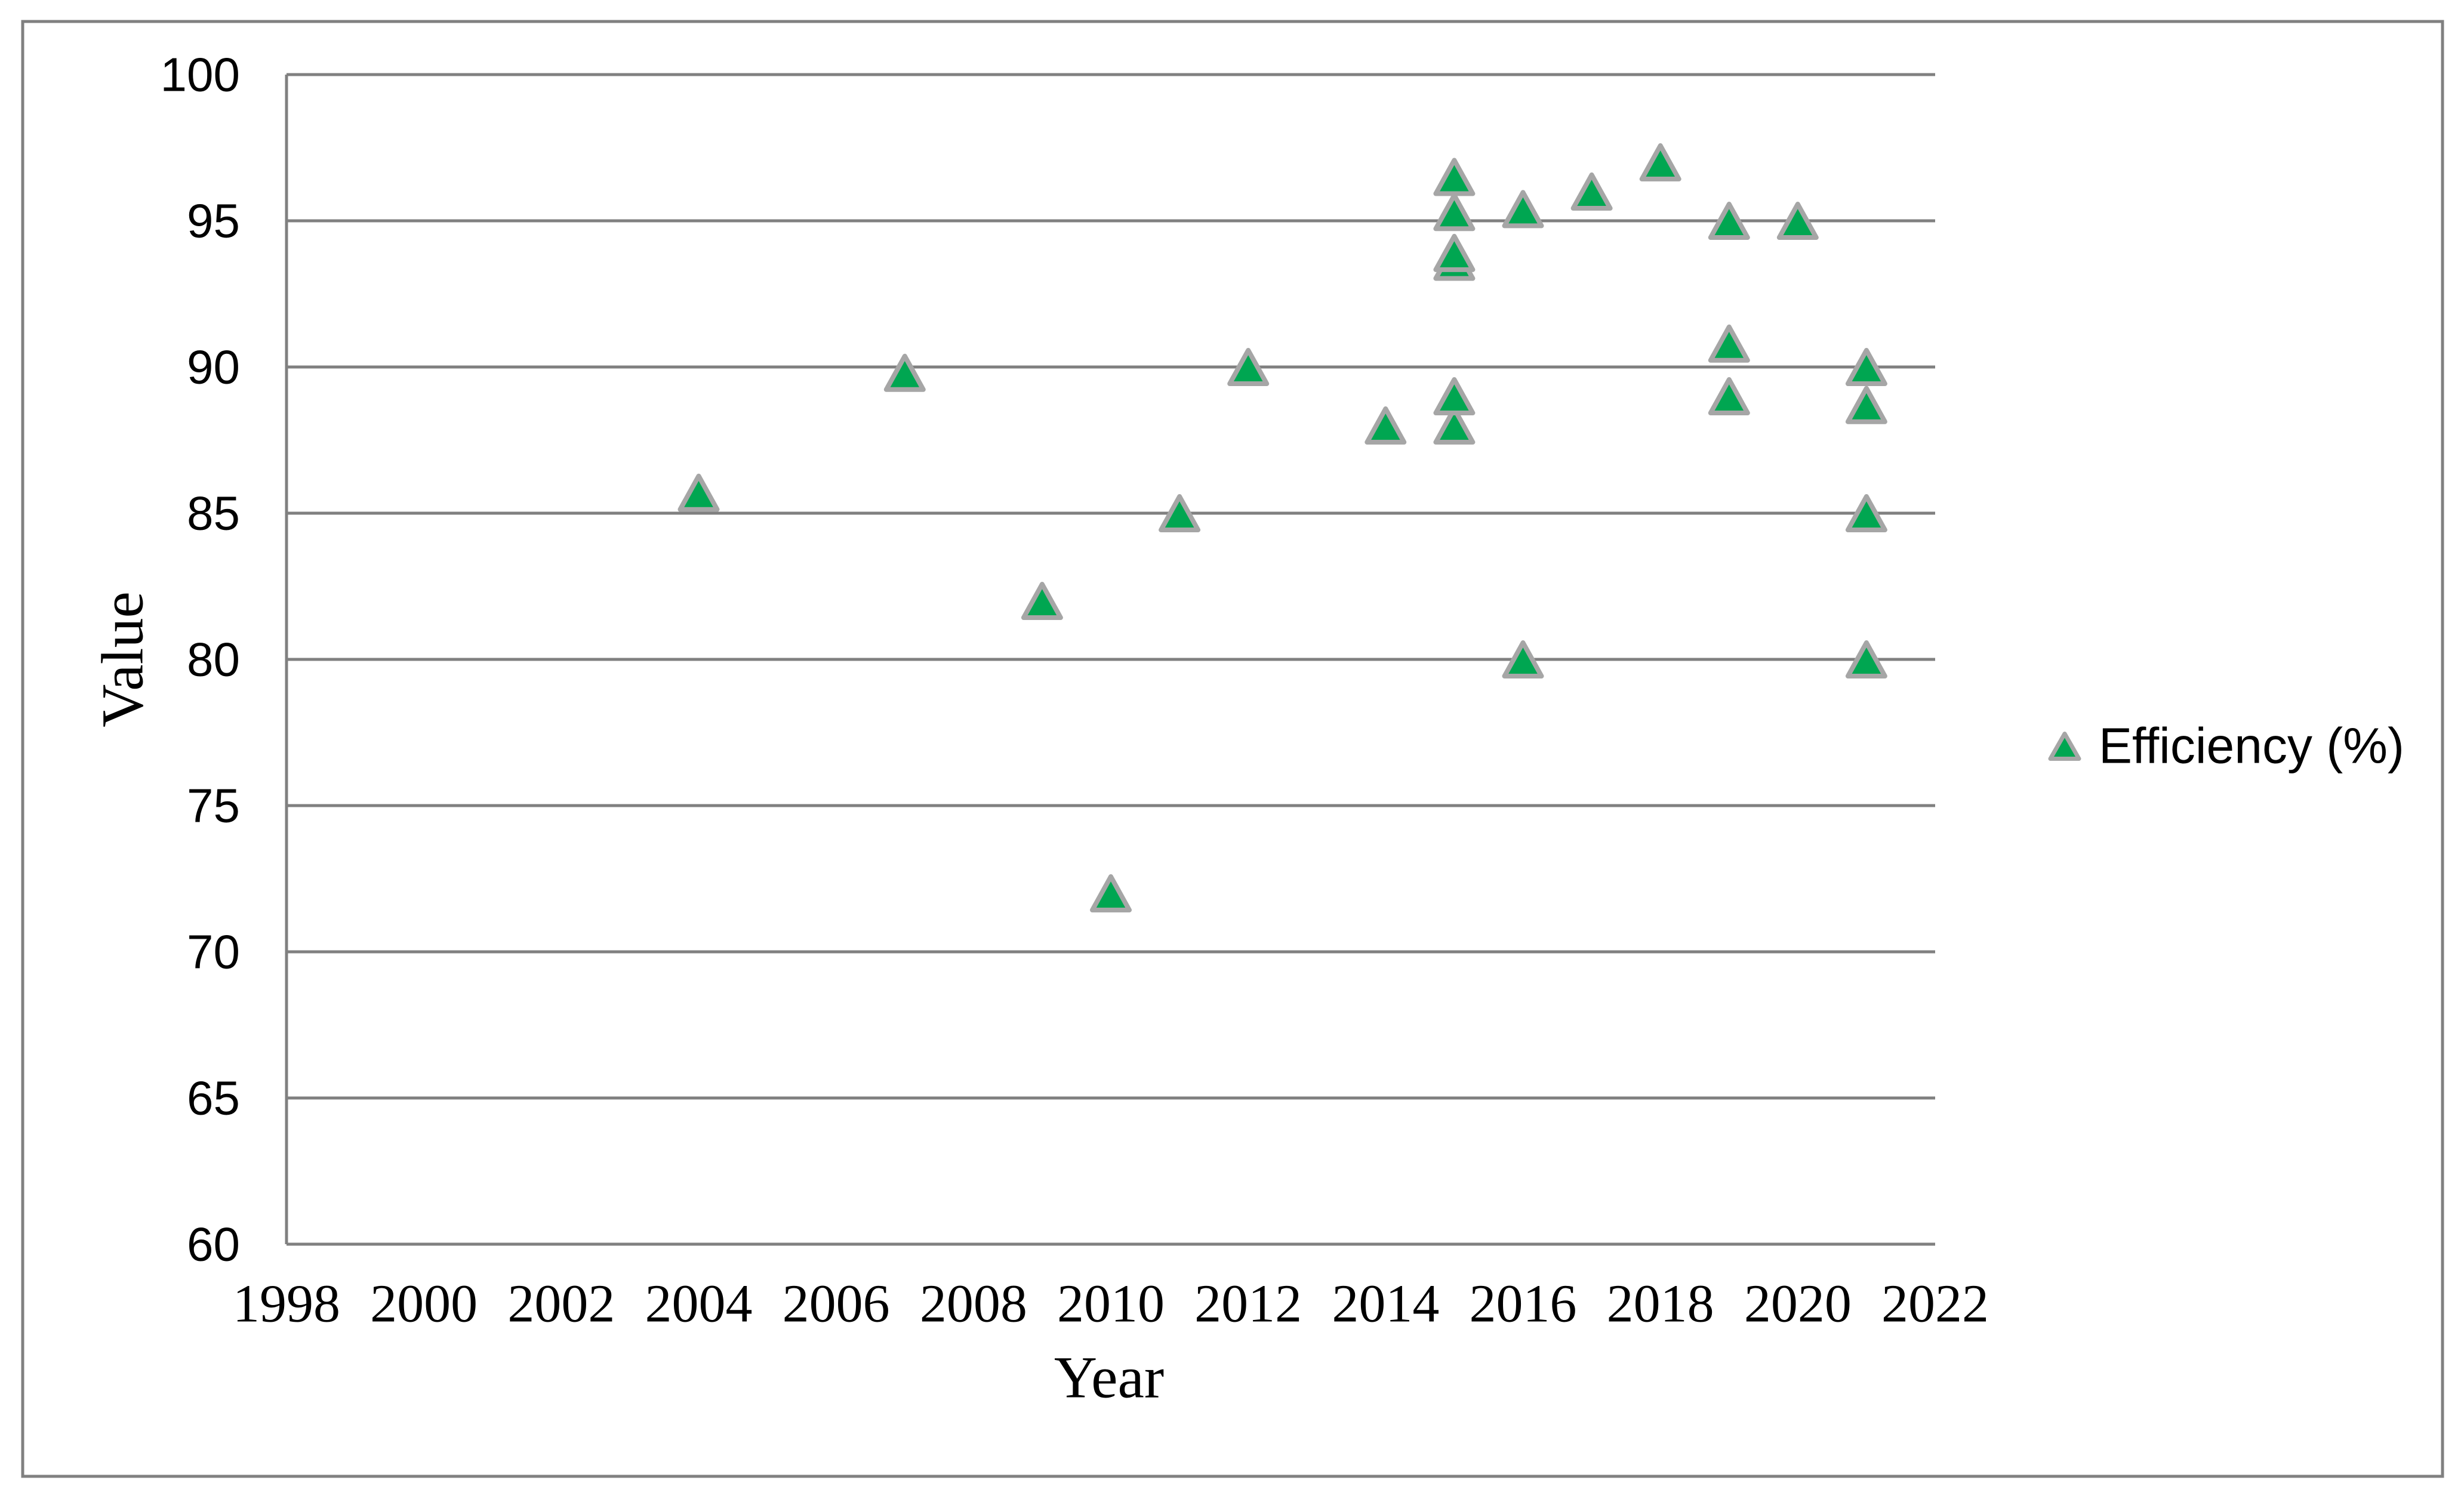 This screenshot has width=2464, height=1499. I want to click on x-tick-label-2016: 2016, so click(1523, 1304).